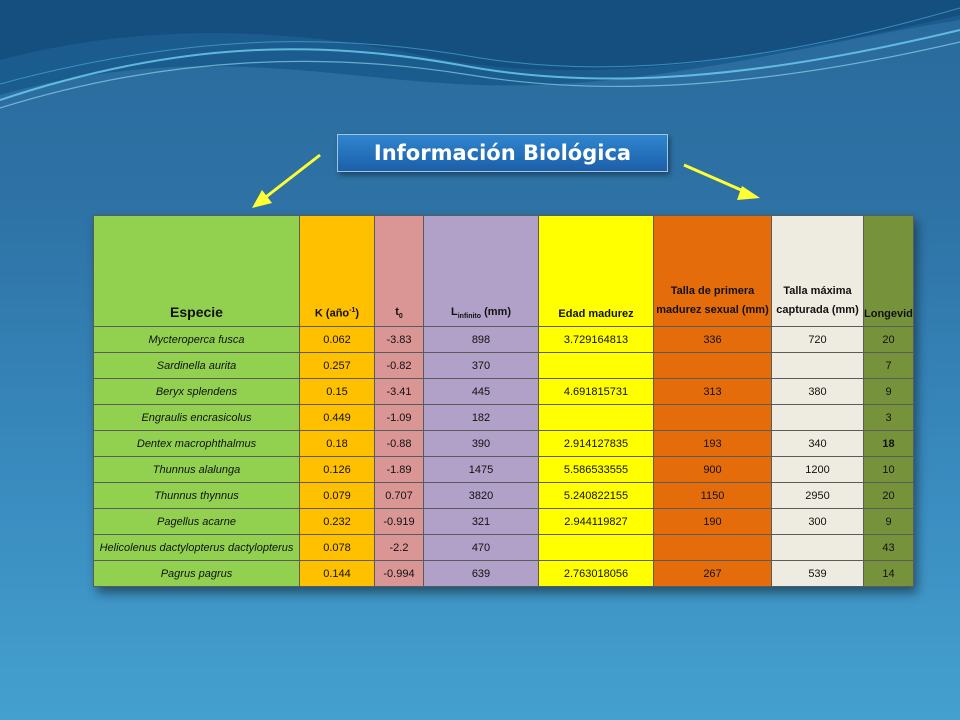 The width and height of the screenshot is (960, 720). Describe the element at coordinates (817, 521) in the screenshot. I see `cell-talla-maxima: 300` at that location.